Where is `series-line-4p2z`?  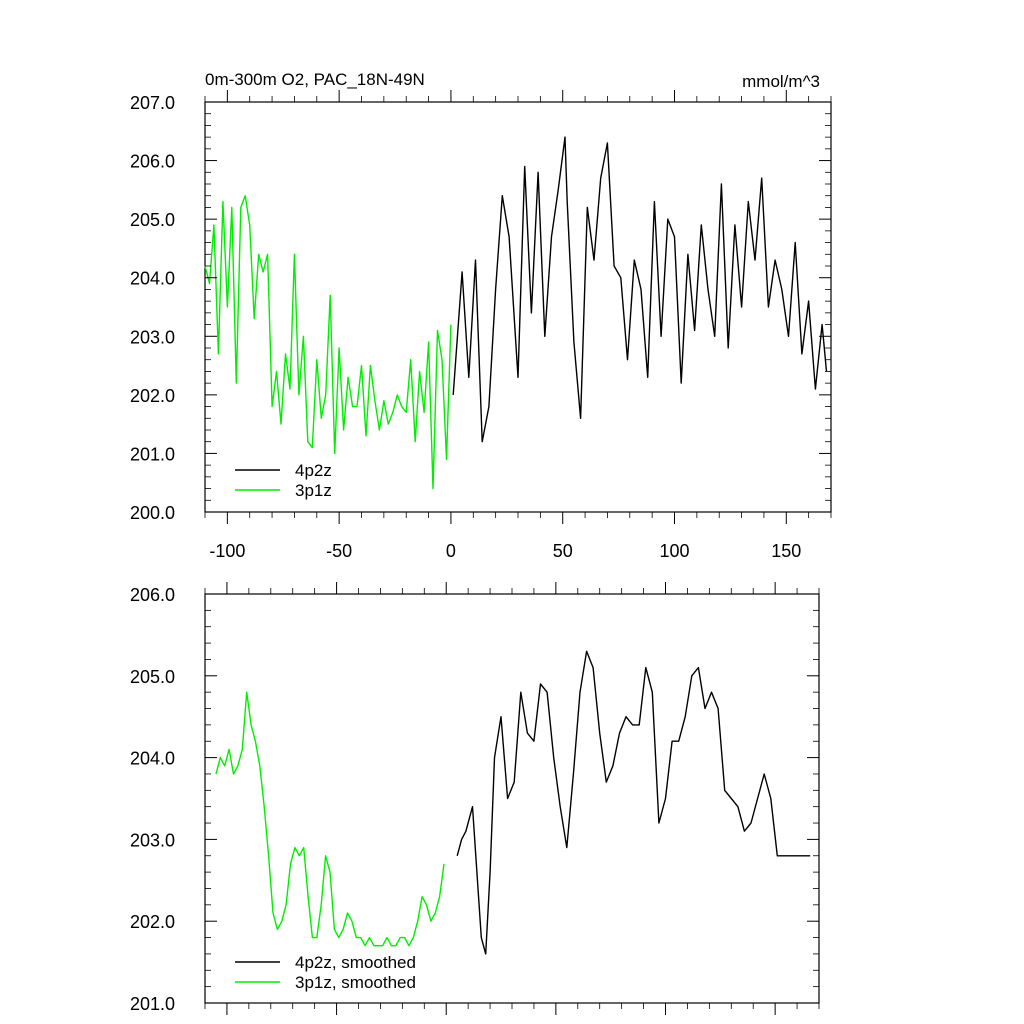 series-line-4p2z is located at coordinates (640, 289).